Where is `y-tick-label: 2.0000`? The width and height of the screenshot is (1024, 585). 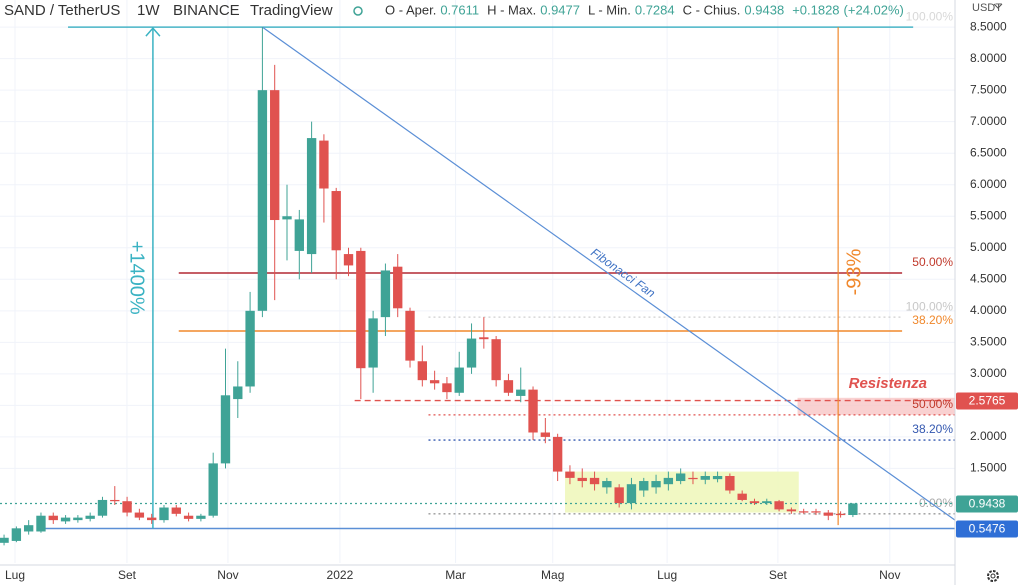
y-tick-label: 2.0000 is located at coordinates (988, 436).